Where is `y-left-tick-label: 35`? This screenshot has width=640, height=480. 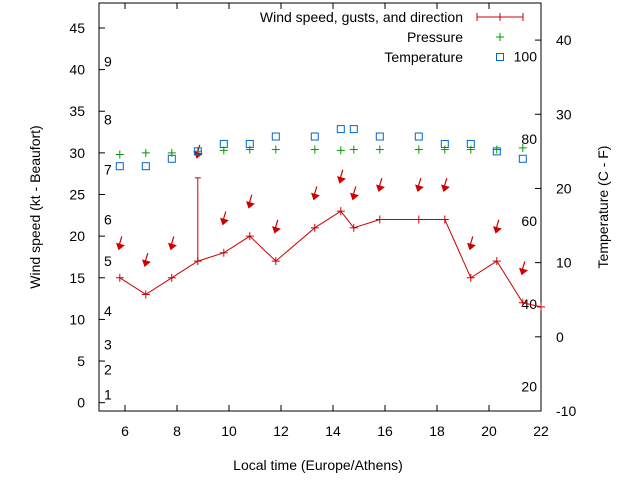
y-left-tick-label: 35 is located at coordinates (77, 111).